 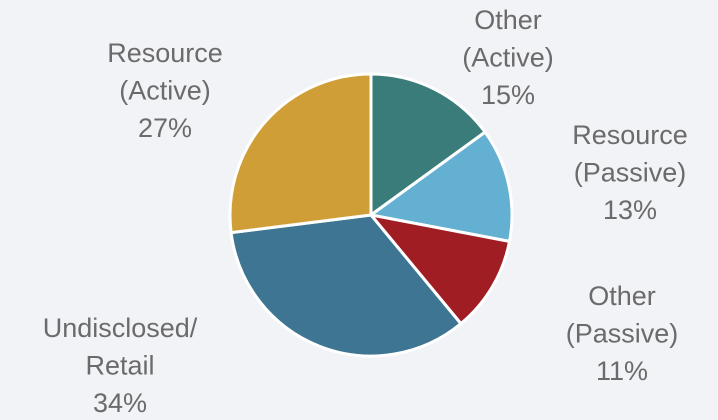 I want to click on slice-value-label: 13%, so click(x=630, y=210).